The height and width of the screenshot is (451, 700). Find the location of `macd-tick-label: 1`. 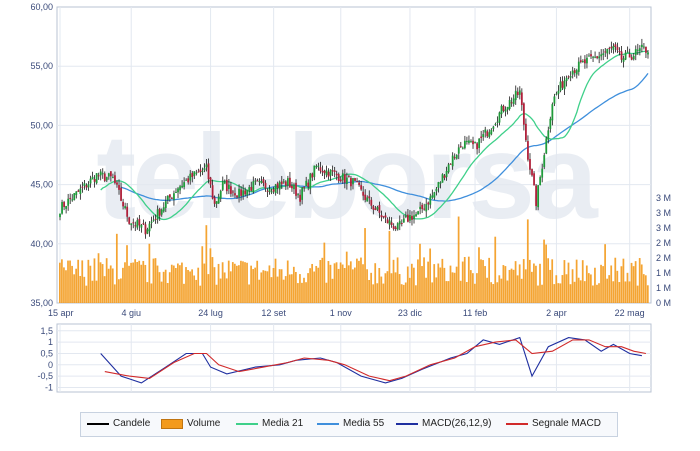

macd-tick-label: 1 is located at coordinates (50, 342).